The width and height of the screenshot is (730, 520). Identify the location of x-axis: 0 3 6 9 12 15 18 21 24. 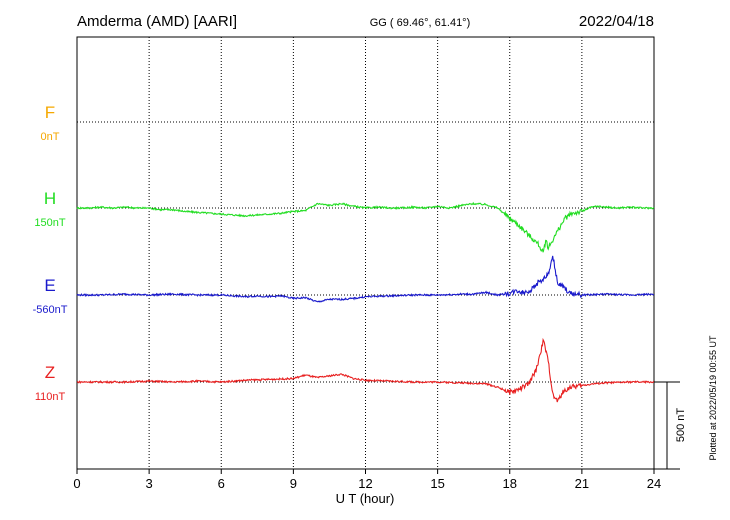
(367, 480).